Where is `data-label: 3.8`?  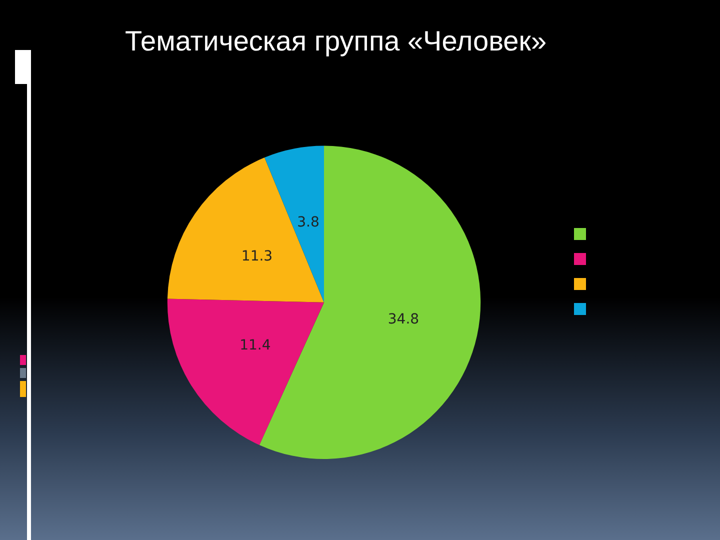
data-label: 3.8 is located at coordinates (308, 222).